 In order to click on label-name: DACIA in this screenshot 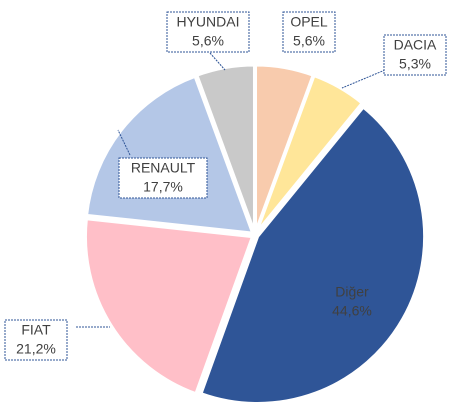, I will do `click(415, 45)`.